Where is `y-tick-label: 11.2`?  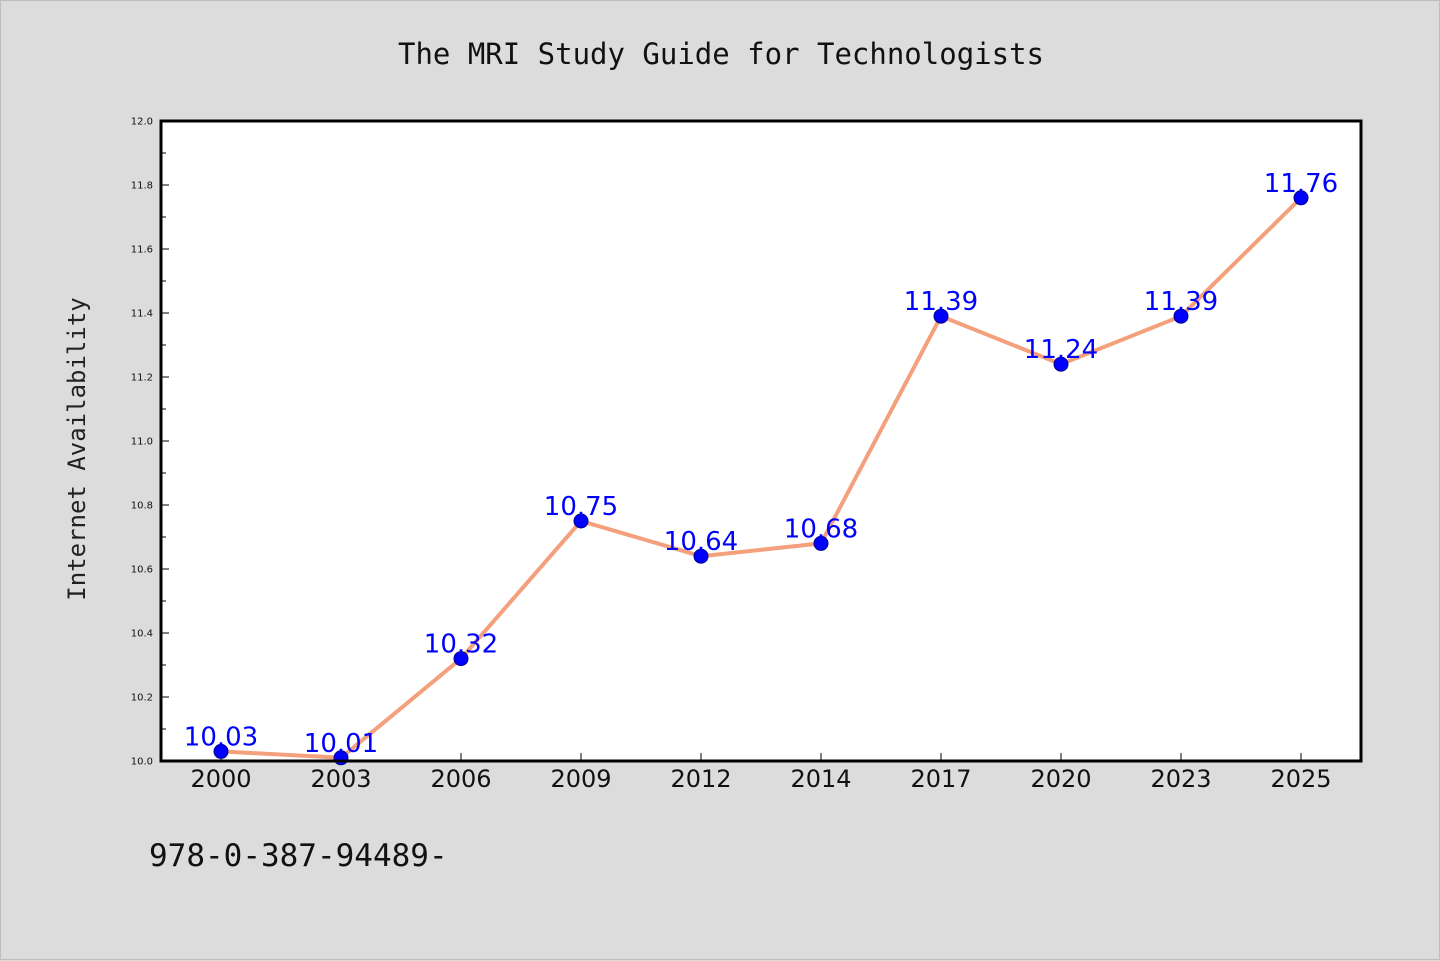 y-tick-label: 11.2 is located at coordinates (142, 378).